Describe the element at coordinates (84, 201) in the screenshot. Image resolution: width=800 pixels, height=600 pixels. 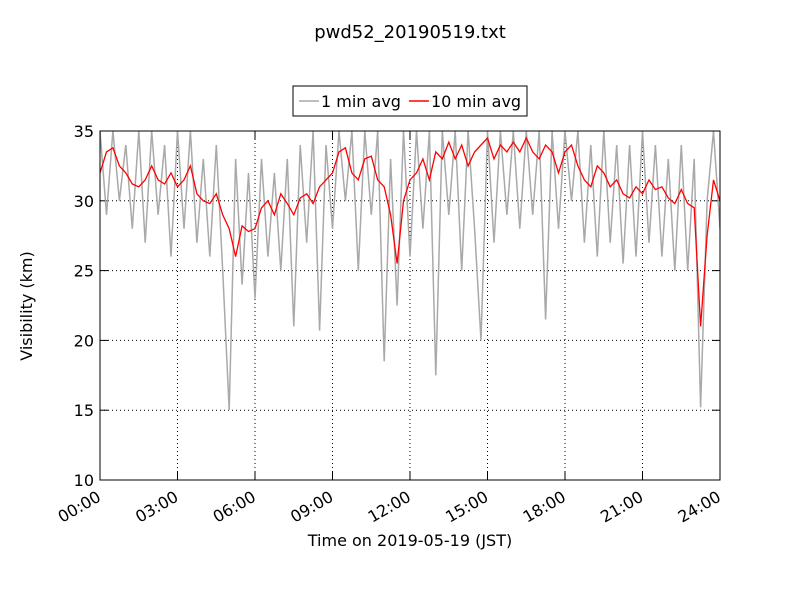
I see `y-tick-label: 30` at that location.